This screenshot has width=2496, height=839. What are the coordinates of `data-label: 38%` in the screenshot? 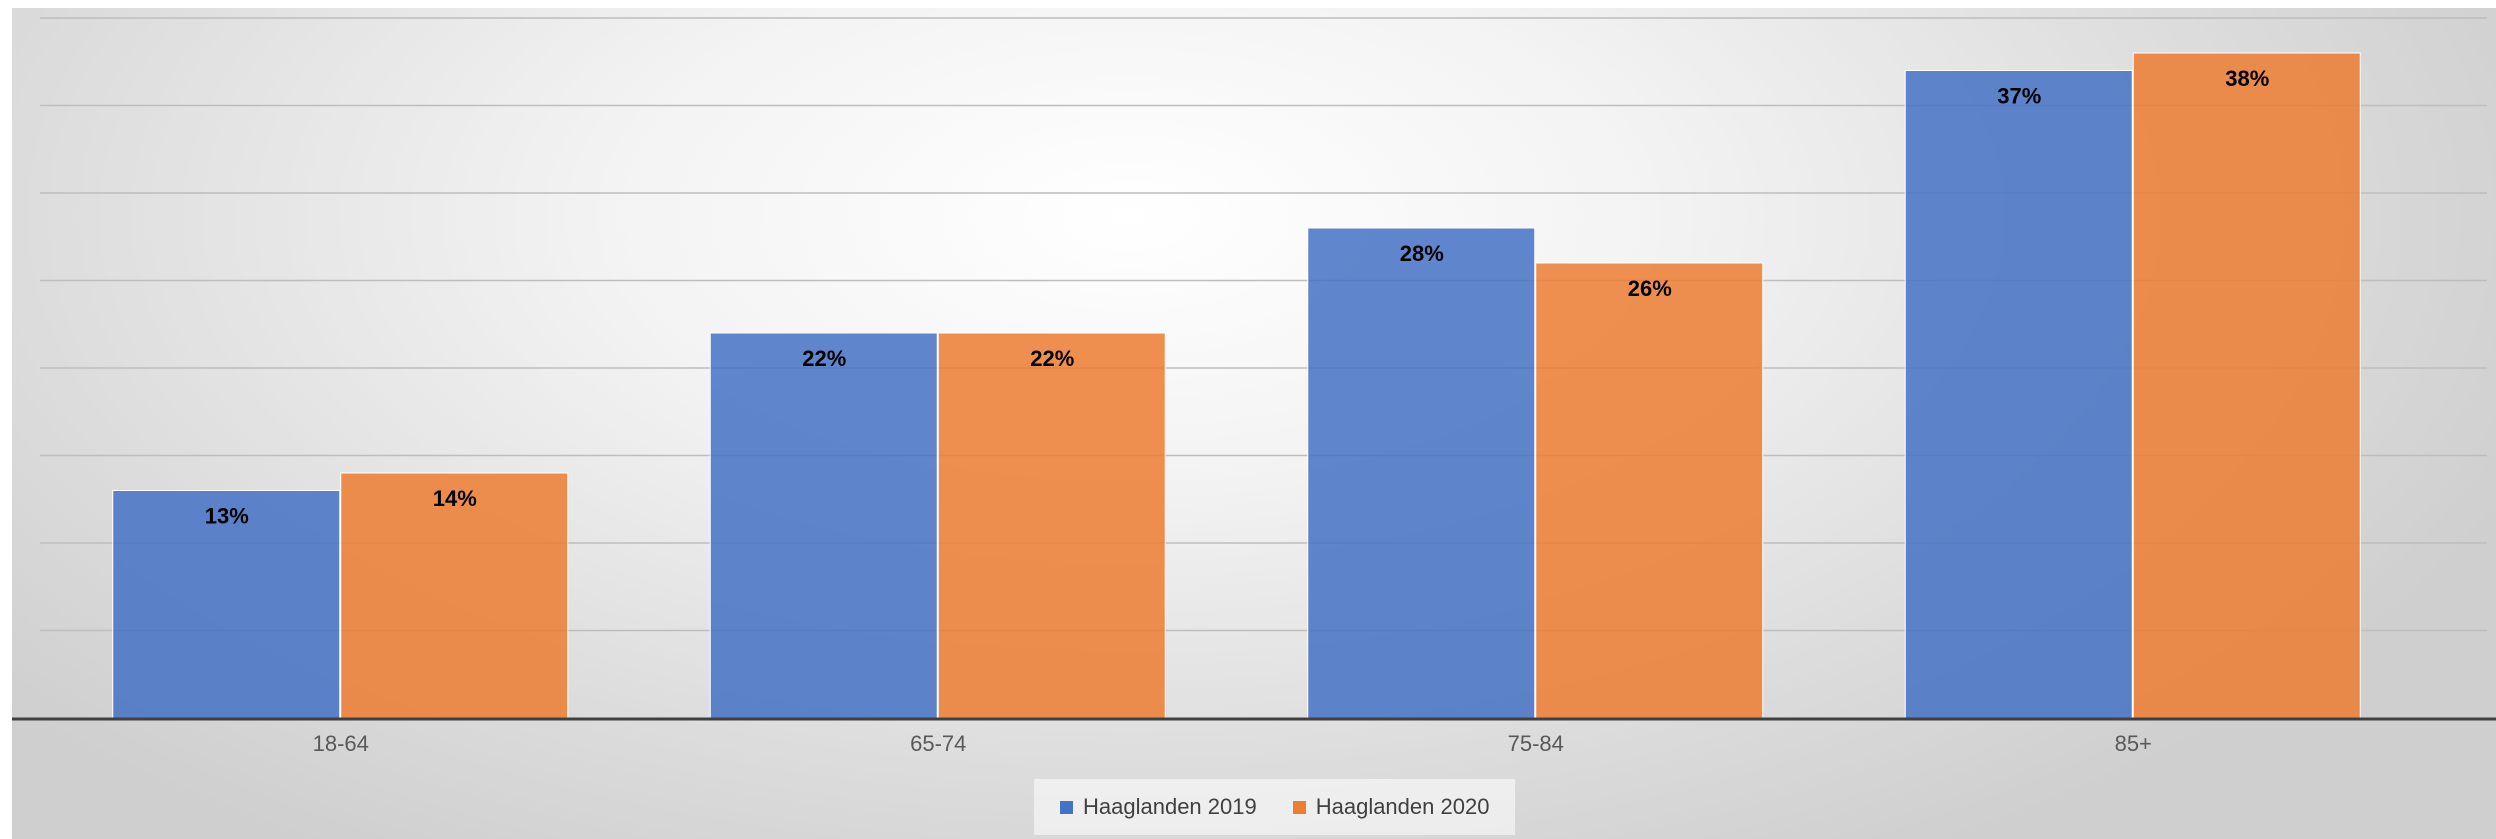 It's located at (2247, 78).